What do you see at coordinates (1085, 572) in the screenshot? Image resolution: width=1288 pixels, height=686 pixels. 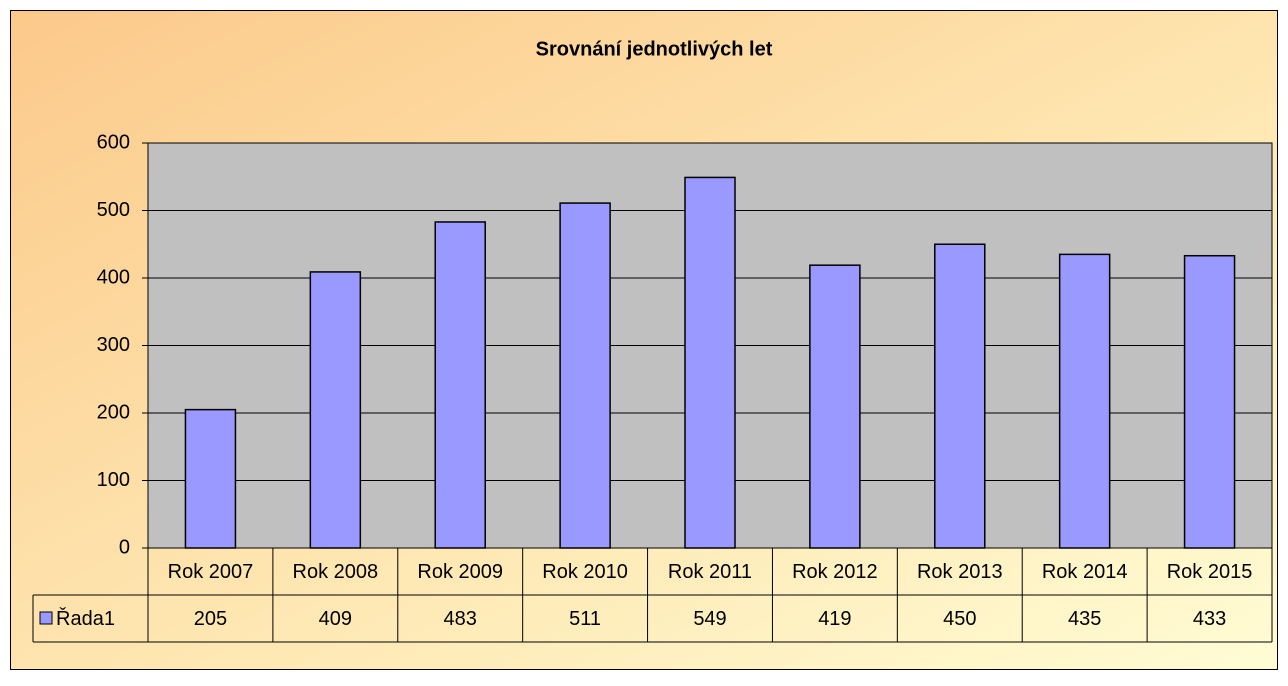 I see `x-tick-label: Rok 2014` at bounding box center [1085, 572].